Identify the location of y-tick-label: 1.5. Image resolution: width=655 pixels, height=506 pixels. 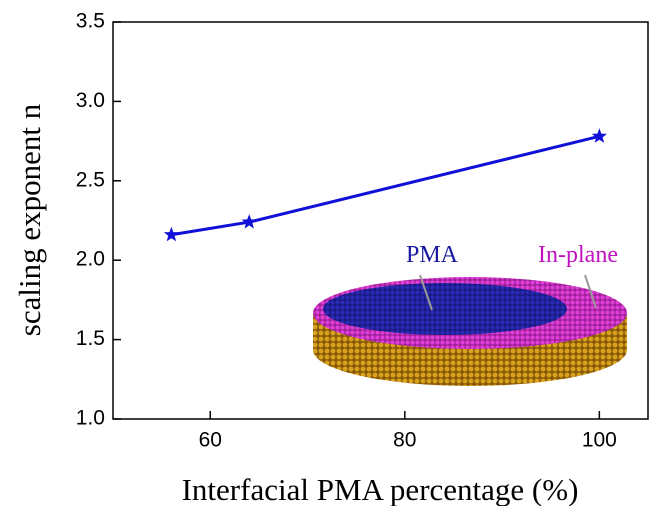
(90, 338).